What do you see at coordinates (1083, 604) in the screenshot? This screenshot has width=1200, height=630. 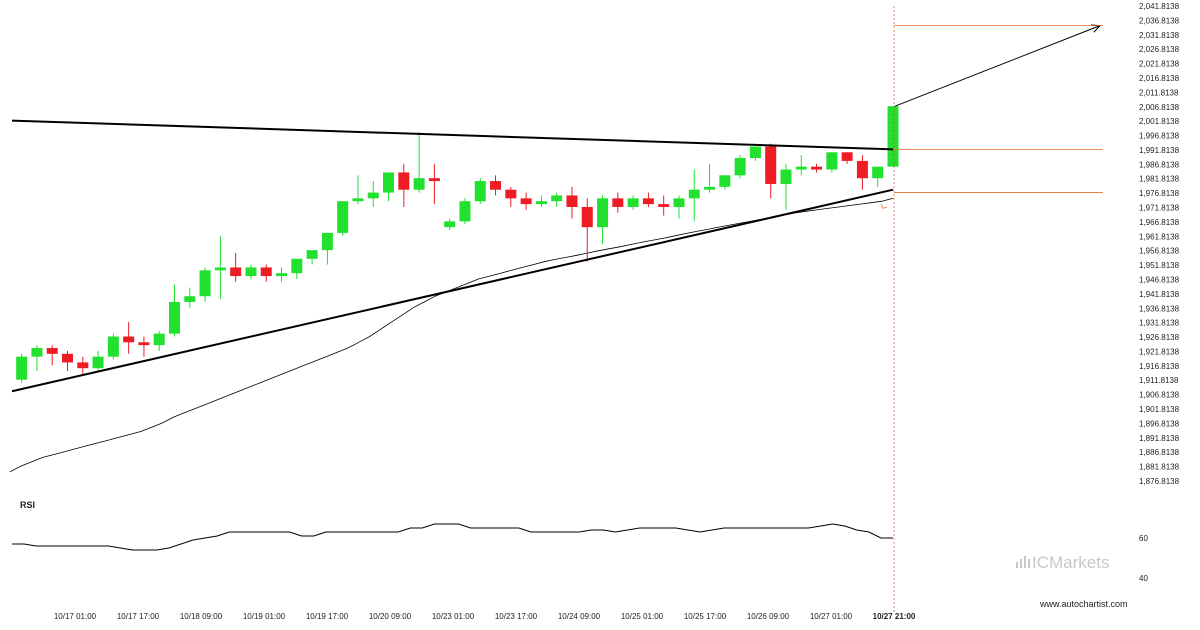 I see `site-link: www.autochartist.com` at bounding box center [1083, 604].